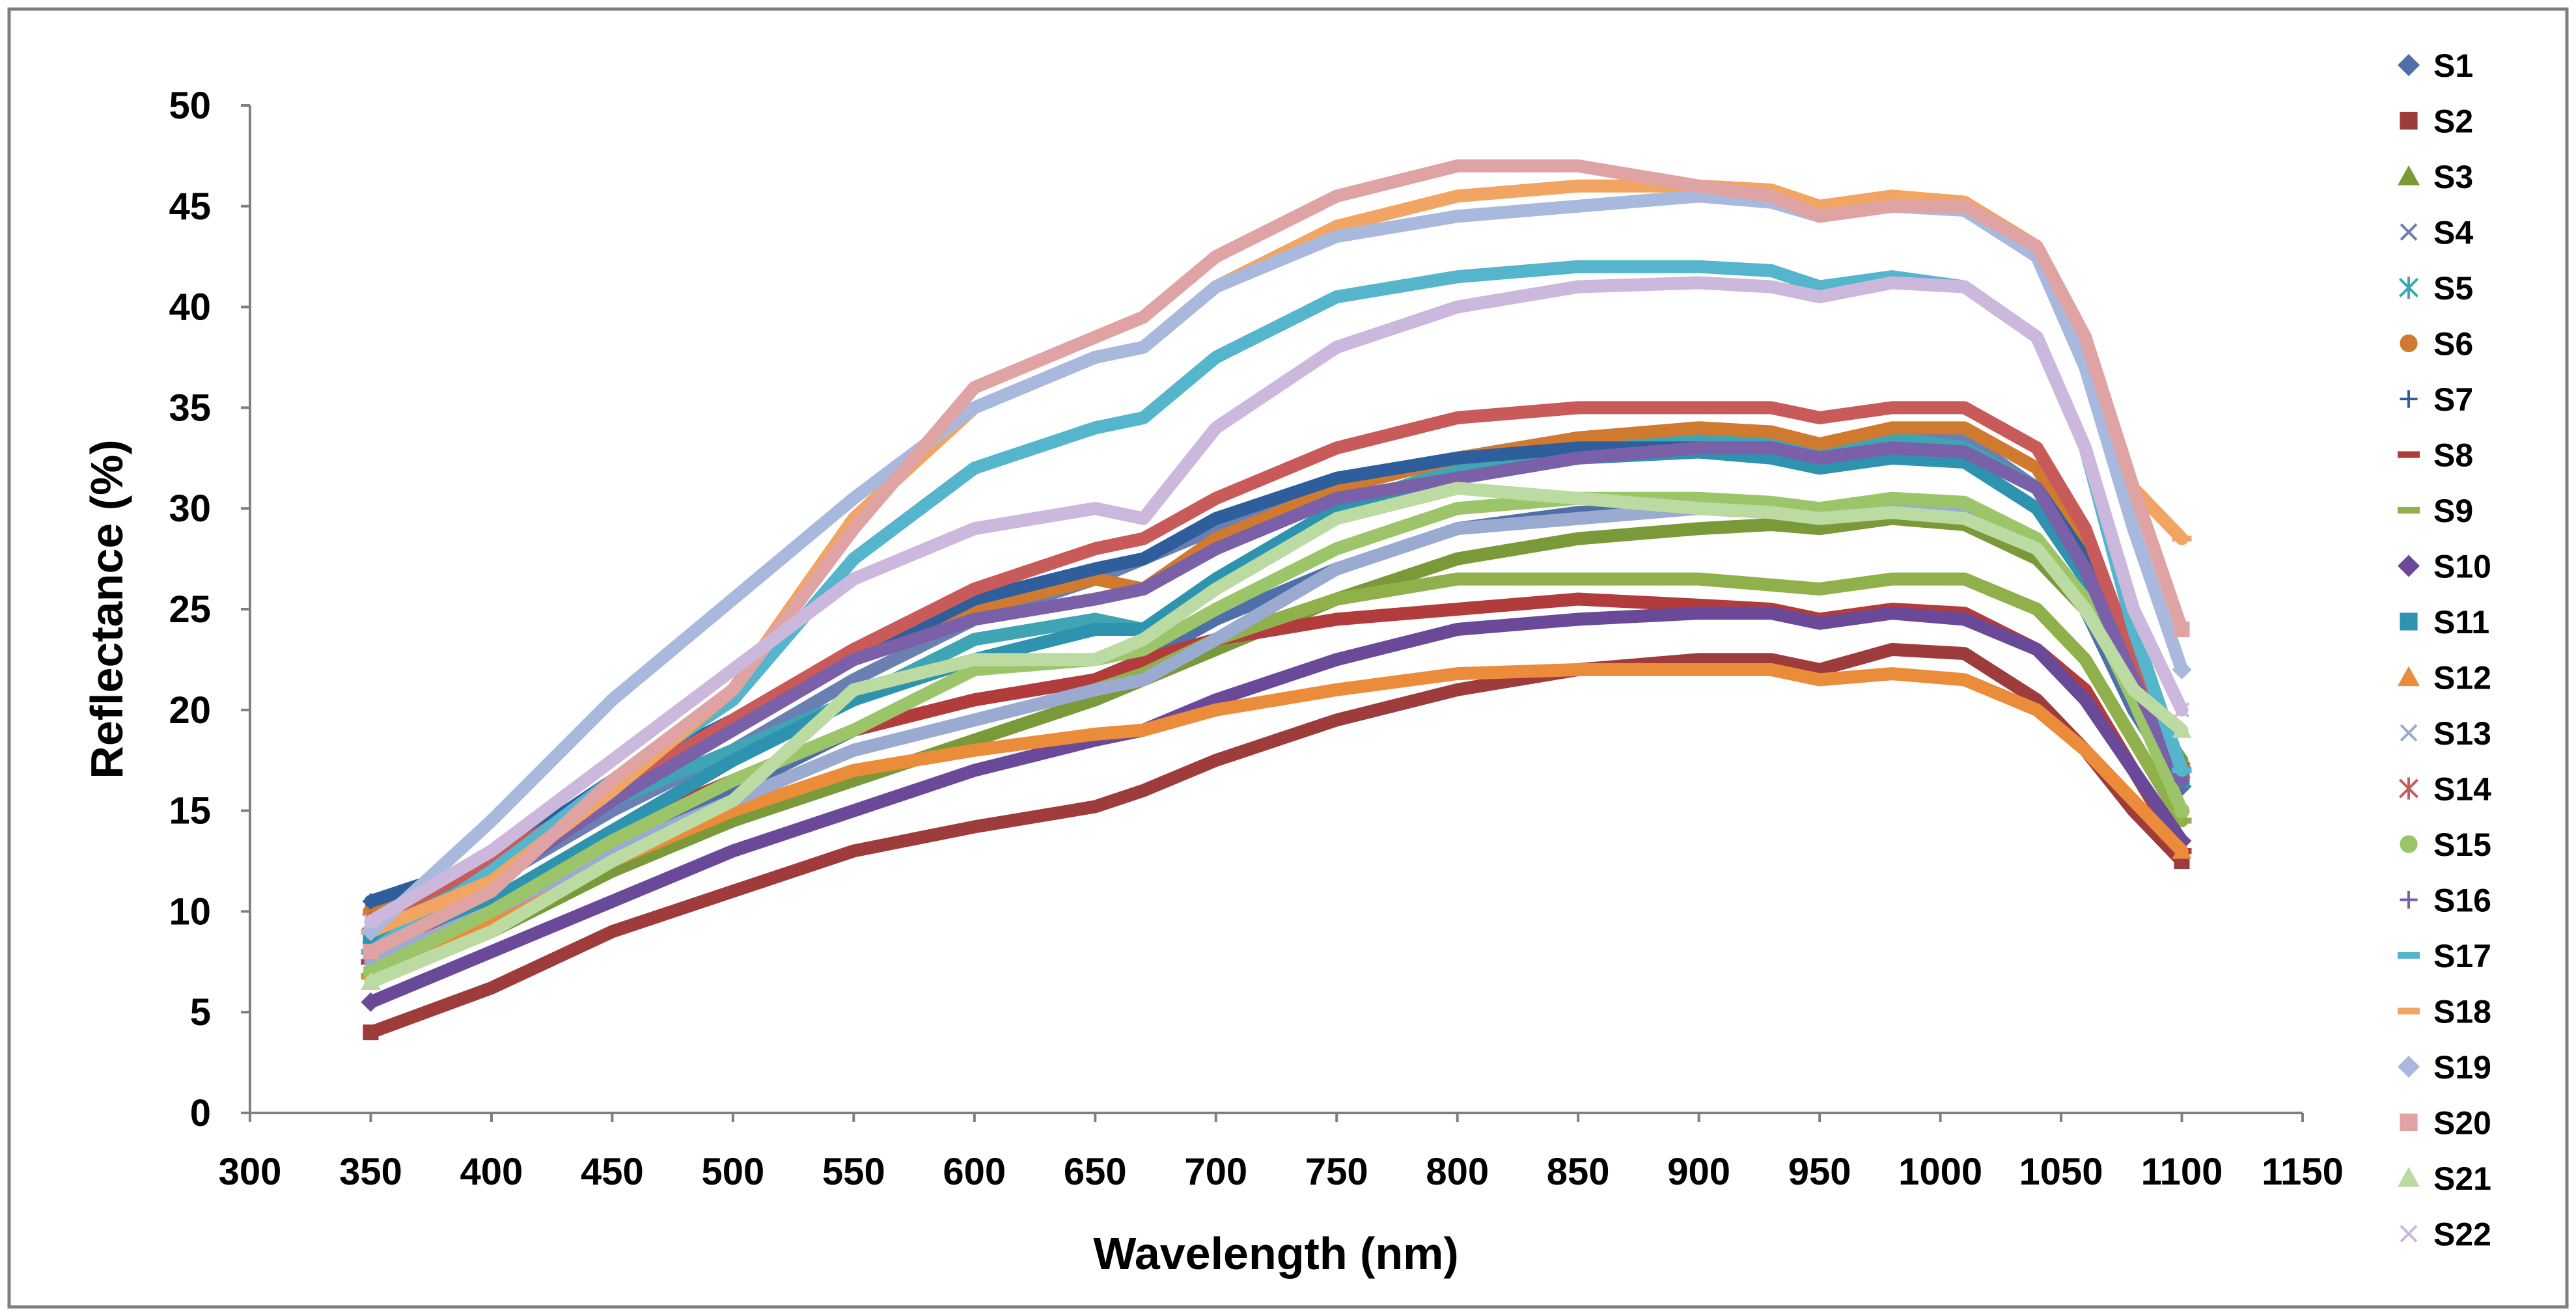 The image size is (2576, 1316). What do you see at coordinates (2453, 177) in the screenshot?
I see `legend-label: S3` at bounding box center [2453, 177].